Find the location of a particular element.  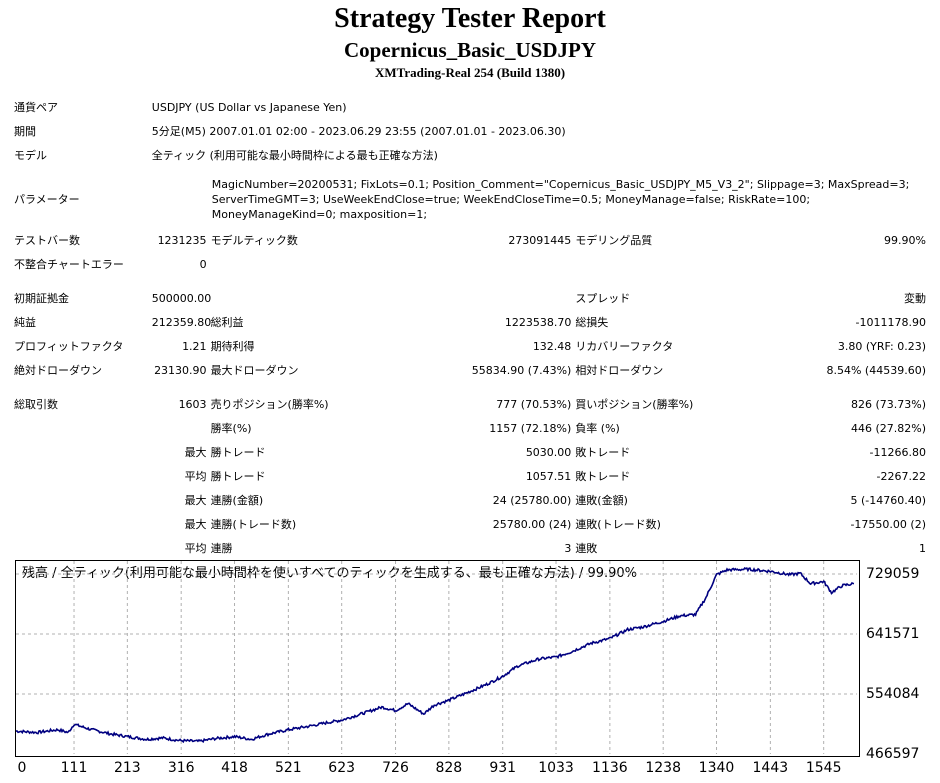

win-pct-value: 1157 (72.18%) is located at coordinates (530, 428).